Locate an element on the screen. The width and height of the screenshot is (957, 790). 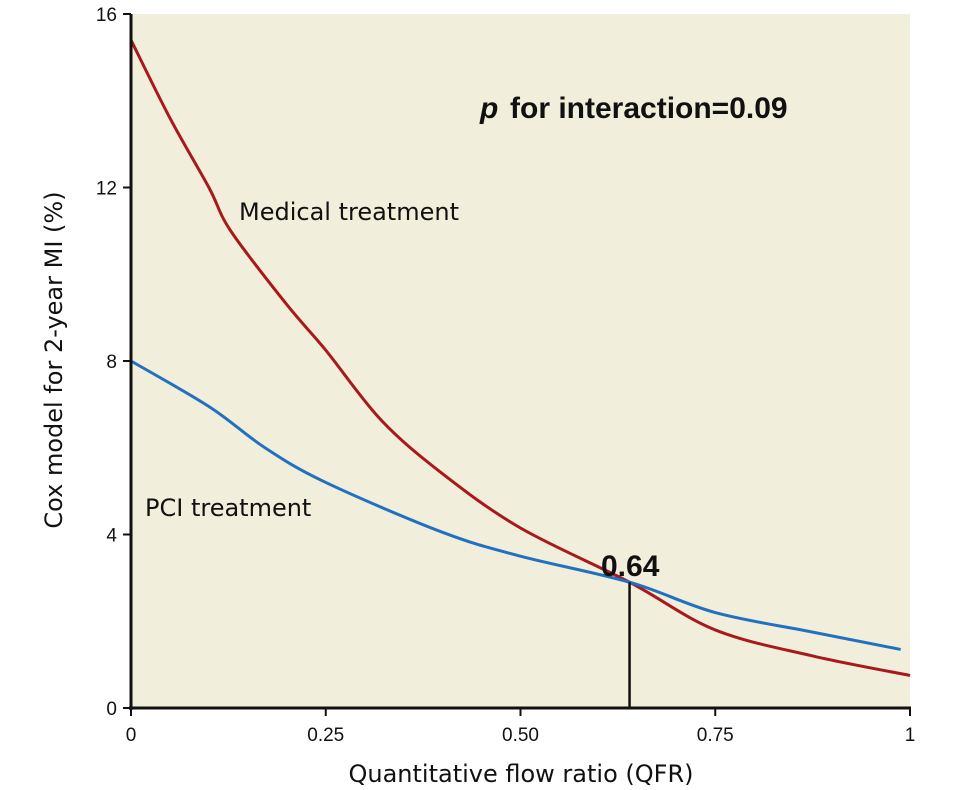
series-label-pci: PCI treatment is located at coordinates (228, 508).